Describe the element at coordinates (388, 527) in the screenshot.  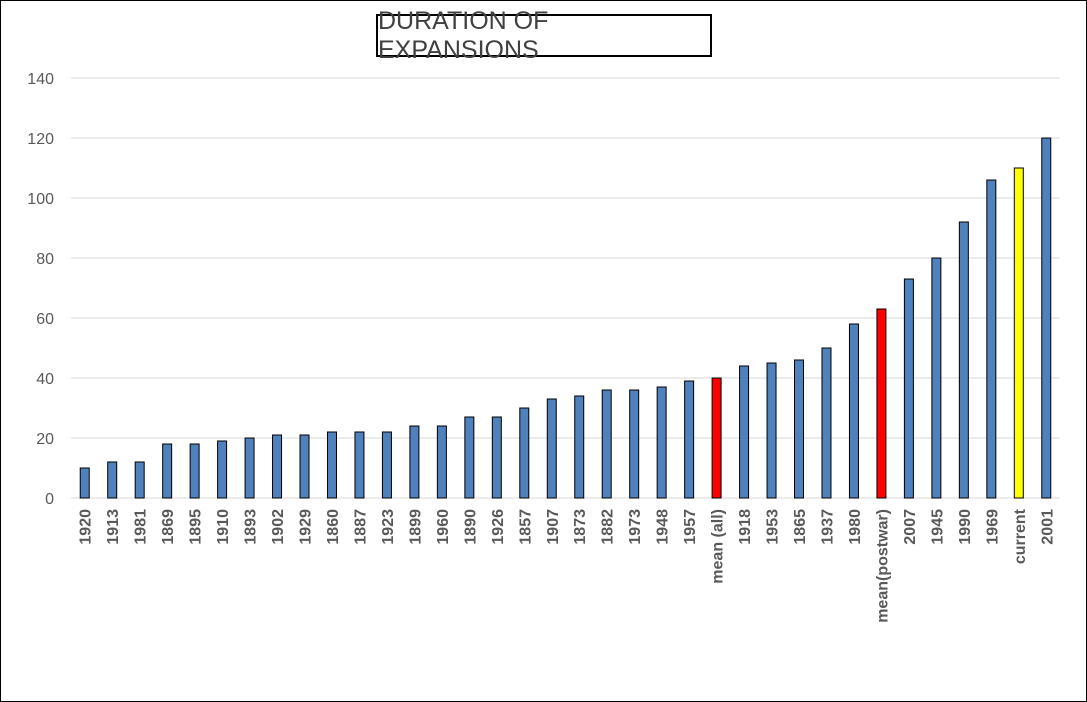
I see `x-tick-label: 1923` at that location.